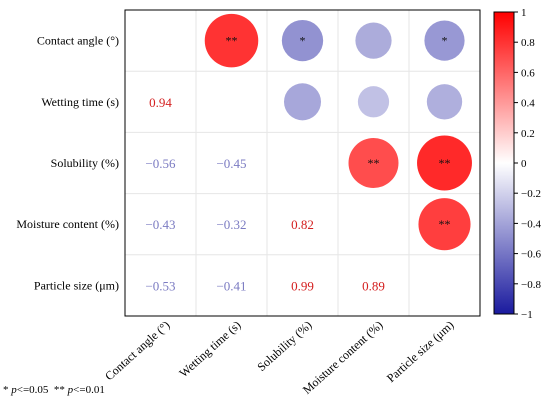  Describe the element at coordinates (70, 390) in the screenshot. I see `note-p-symbol-2: p` at that location.